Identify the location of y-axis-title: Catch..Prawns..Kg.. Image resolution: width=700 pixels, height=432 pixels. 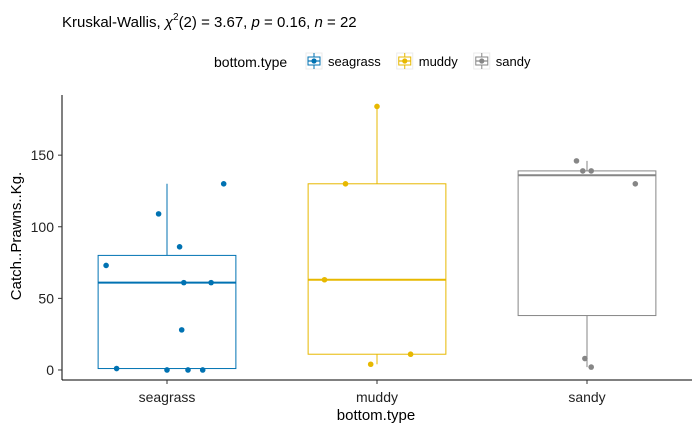
(16, 236).